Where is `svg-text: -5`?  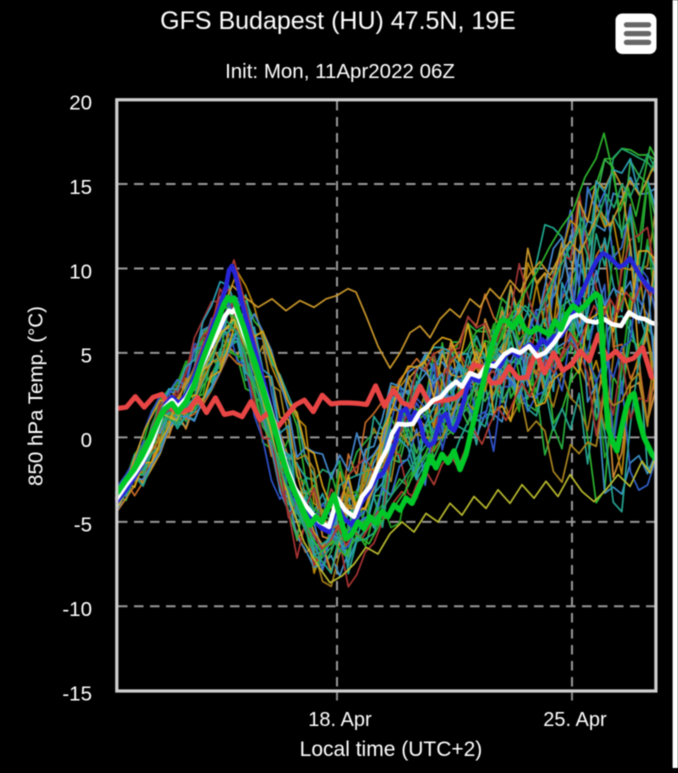
svg-text: -5 is located at coordinates (83, 525).